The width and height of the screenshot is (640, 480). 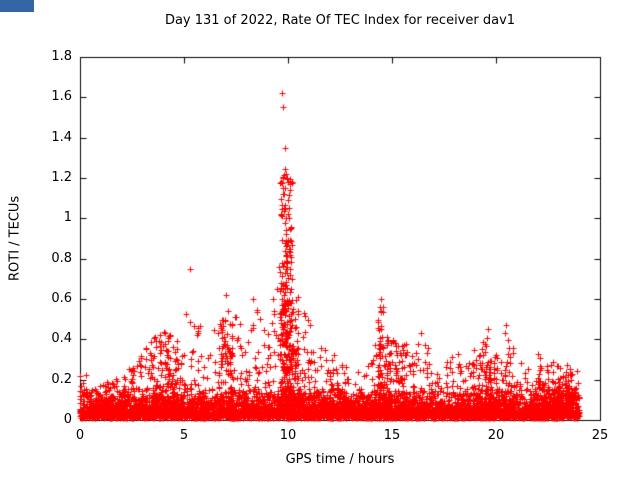 I want to click on y-axis-label: ROTI / TECUs, so click(x=15, y=238).